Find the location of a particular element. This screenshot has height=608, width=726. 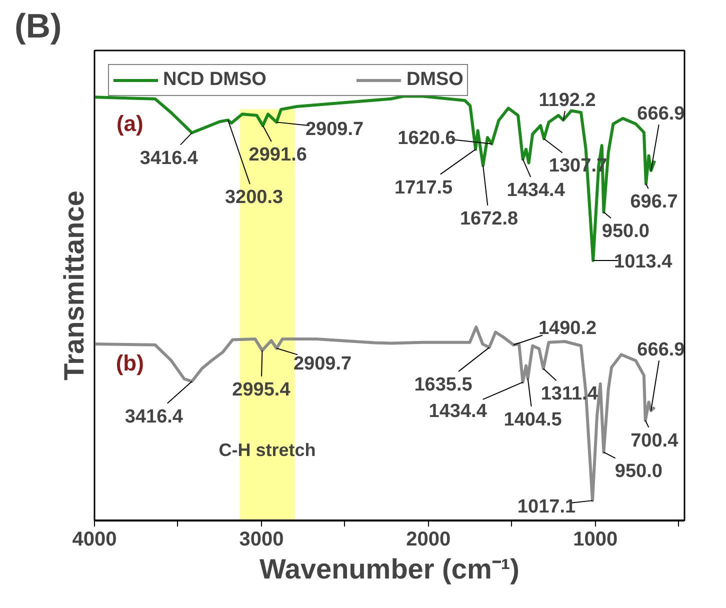

y-axis-title: Transmittance is located at coordinates (74, 285).